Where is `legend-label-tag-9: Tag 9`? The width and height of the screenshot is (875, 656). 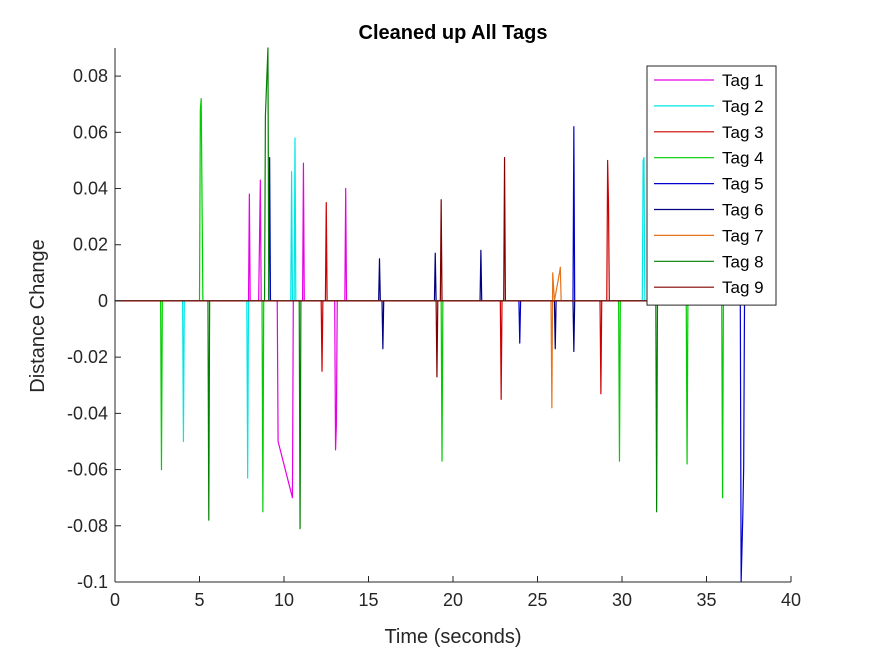 legend-label-tag-9: Tag 9 is located at coordinates (743, 287).